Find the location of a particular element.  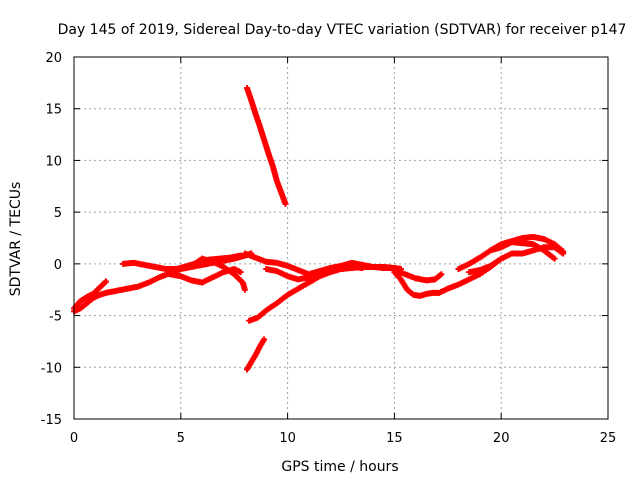

y-tick-label: -10 is located at coordinates (51, 368).